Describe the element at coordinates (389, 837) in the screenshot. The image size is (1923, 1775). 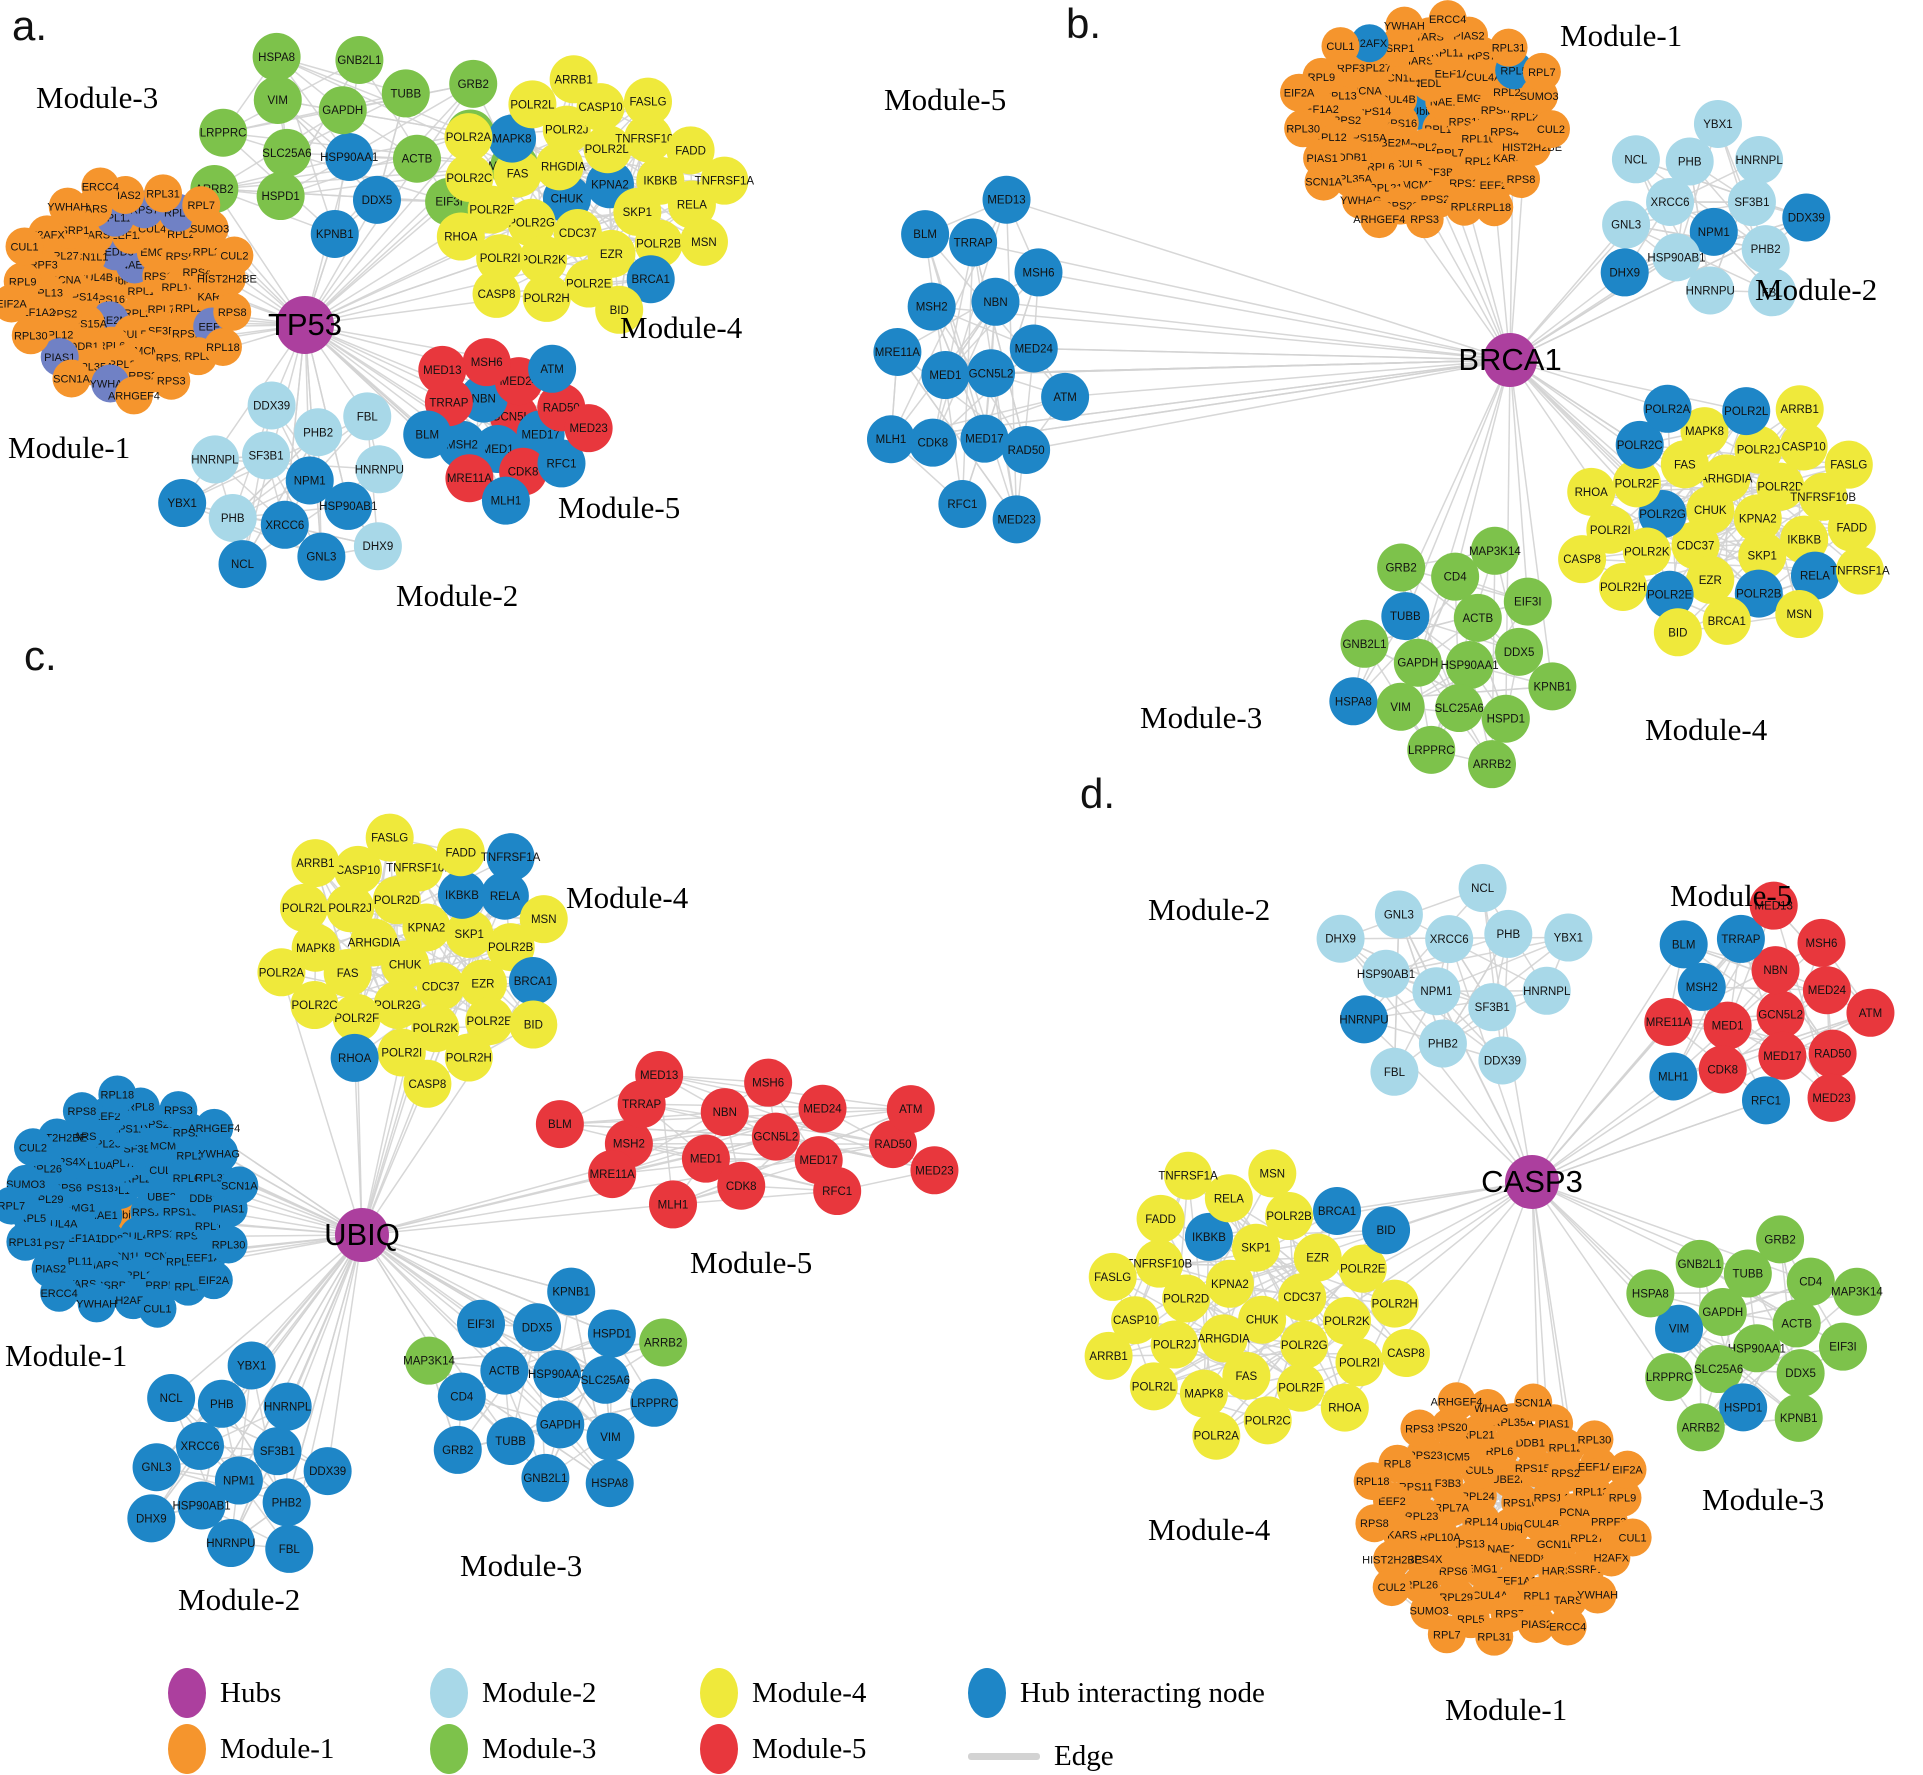
I see `node-FASLG` at that location.